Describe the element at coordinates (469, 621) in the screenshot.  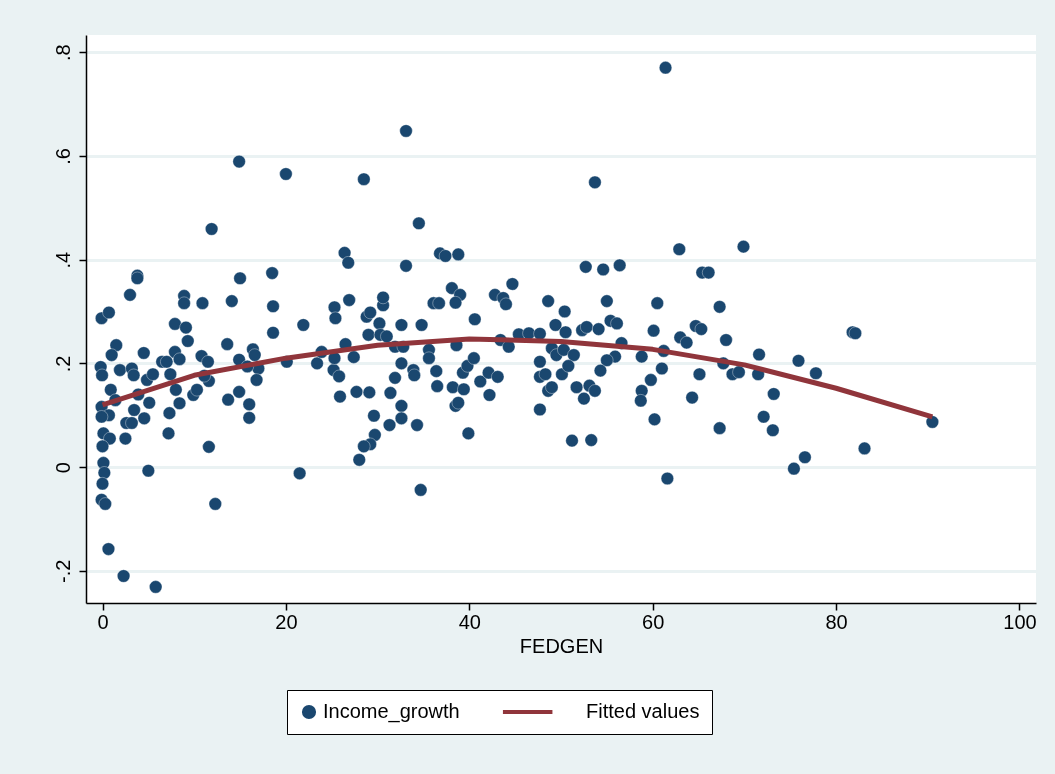
I see `x-tick-label: 40` at that location.